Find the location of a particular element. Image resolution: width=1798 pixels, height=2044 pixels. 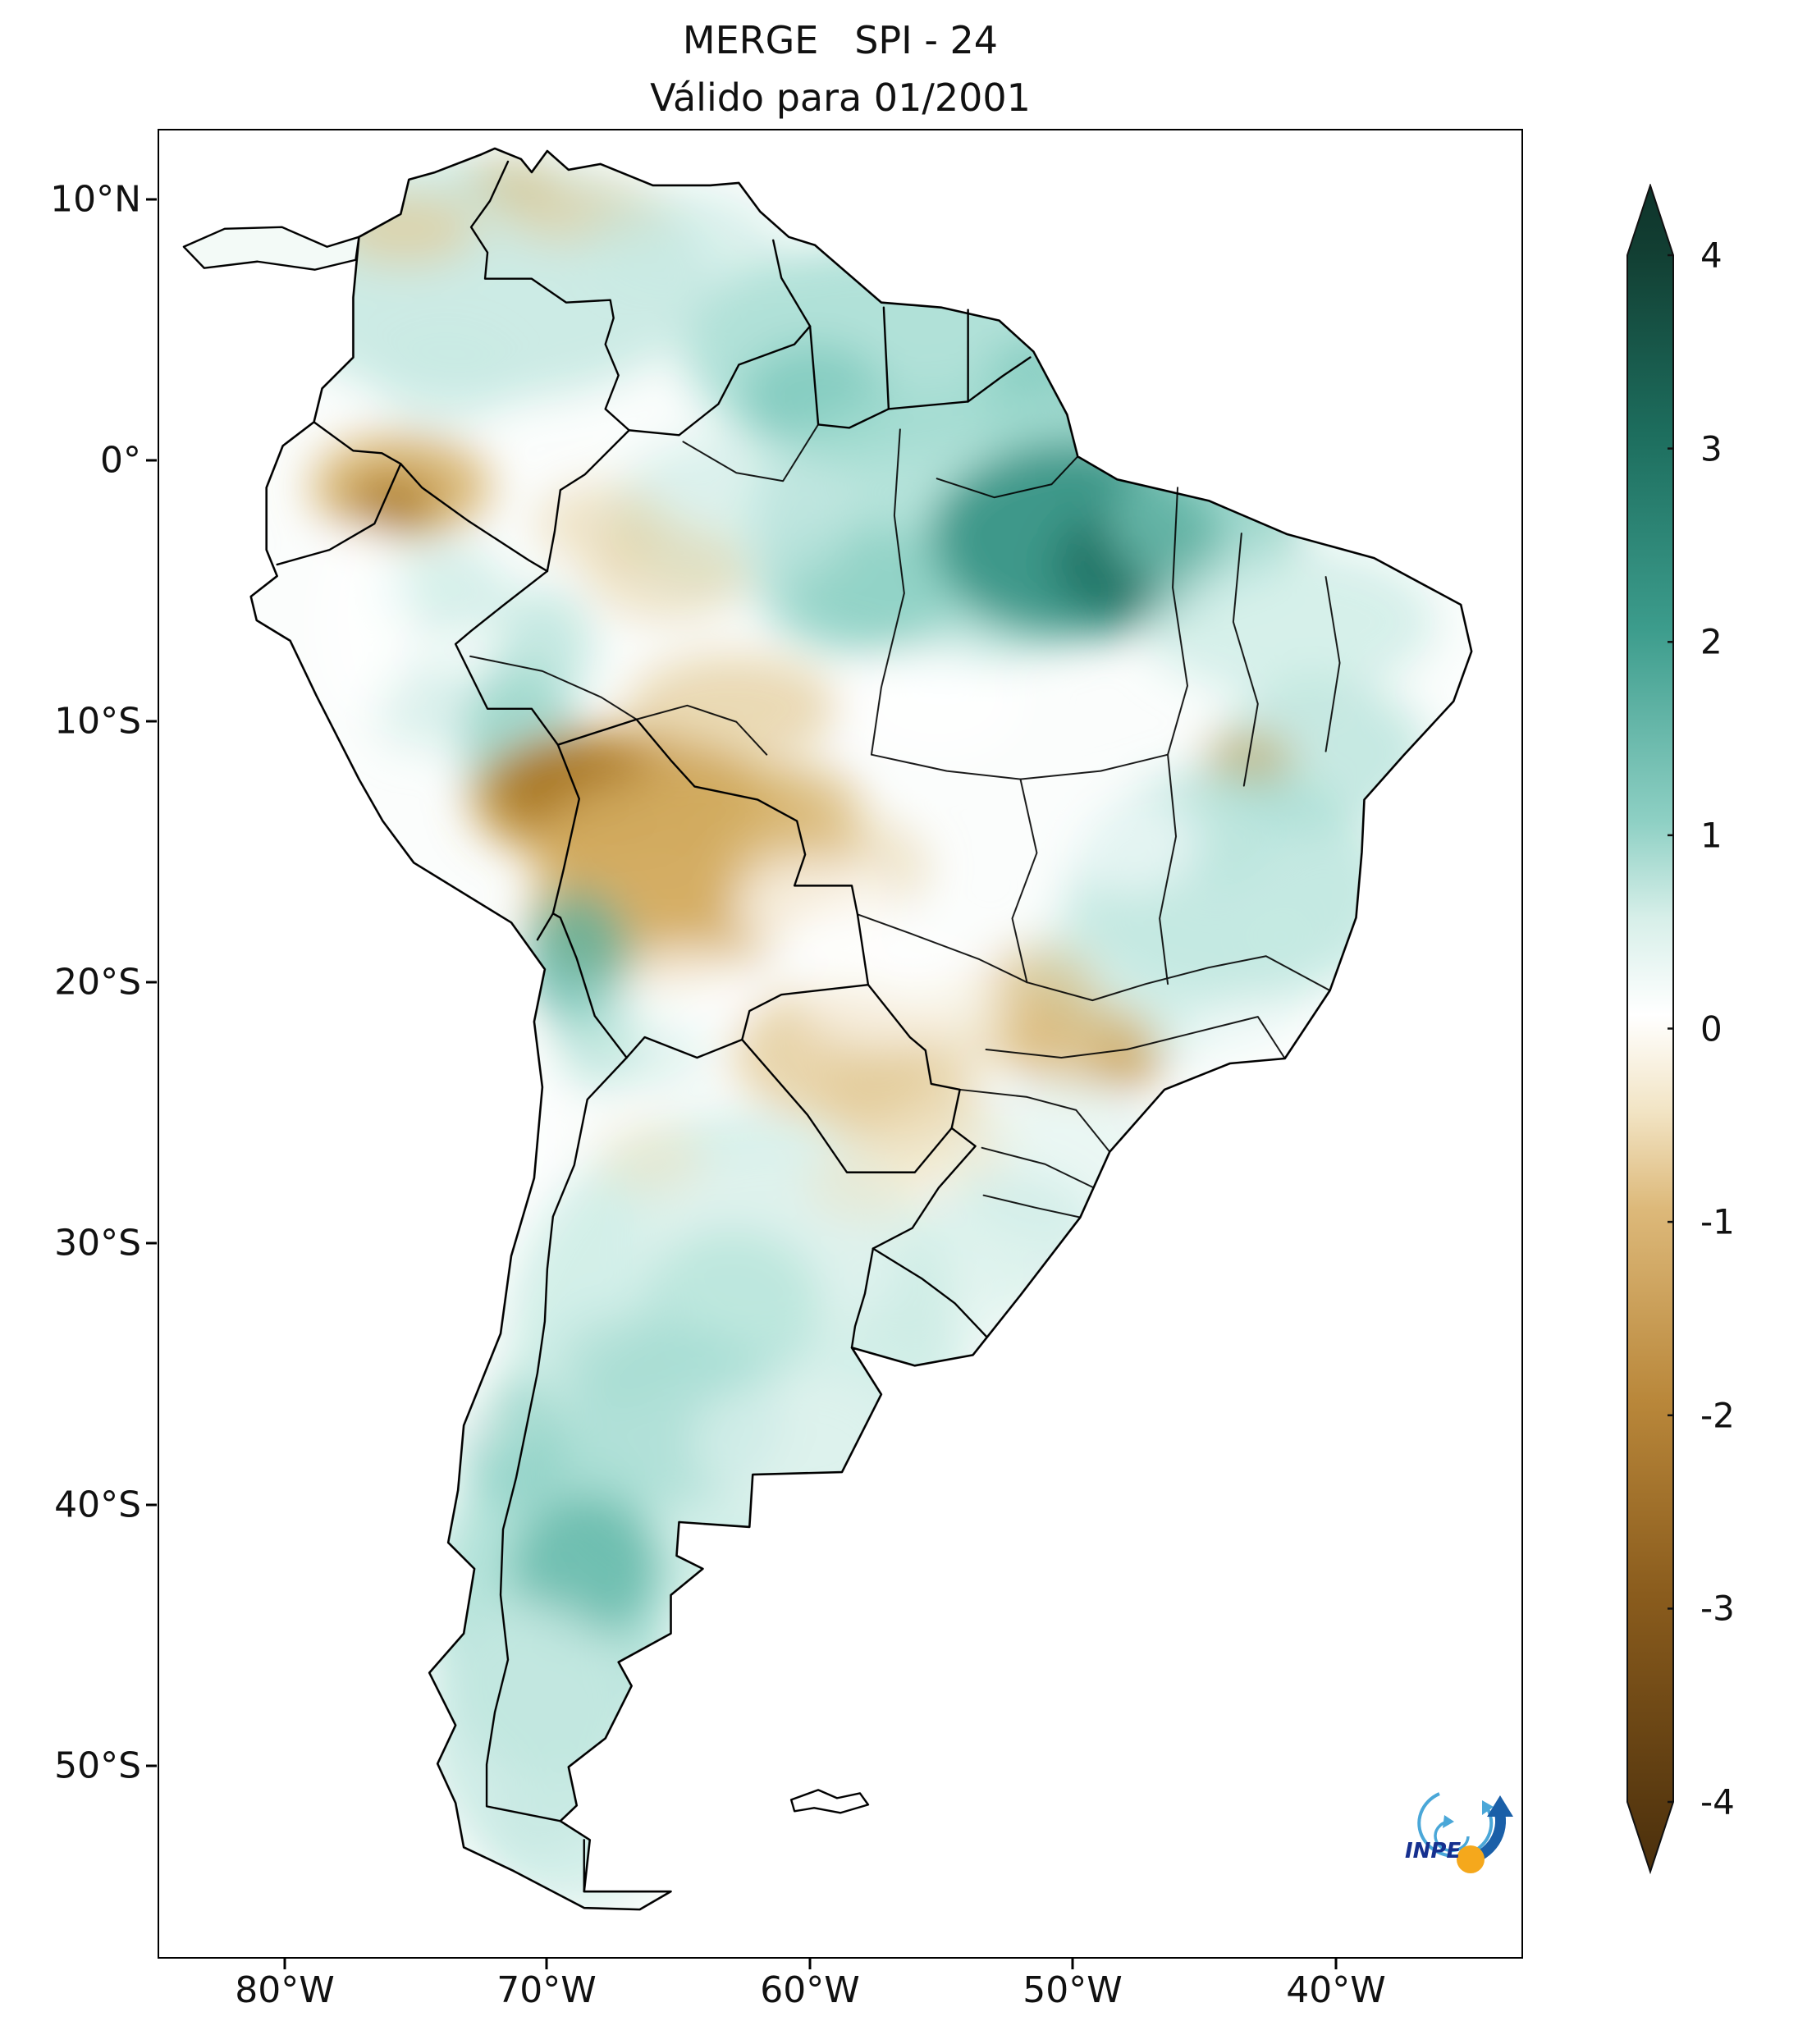

colorbar-tick-label: 2 is located at coordinates (1711, 641).